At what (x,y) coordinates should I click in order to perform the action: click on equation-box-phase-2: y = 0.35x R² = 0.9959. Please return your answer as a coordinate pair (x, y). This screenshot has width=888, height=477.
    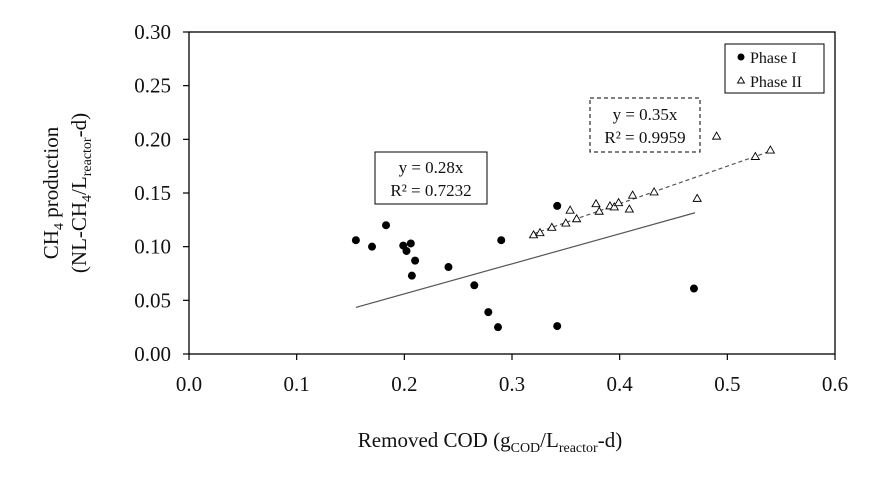
    Looking at the image, I should click on (645, 125).